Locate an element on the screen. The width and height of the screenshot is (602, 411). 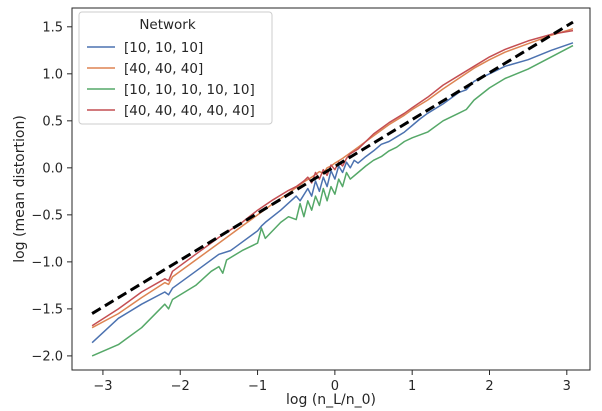
y-tick-label: 0.0 is located at coordinates (52, 168).